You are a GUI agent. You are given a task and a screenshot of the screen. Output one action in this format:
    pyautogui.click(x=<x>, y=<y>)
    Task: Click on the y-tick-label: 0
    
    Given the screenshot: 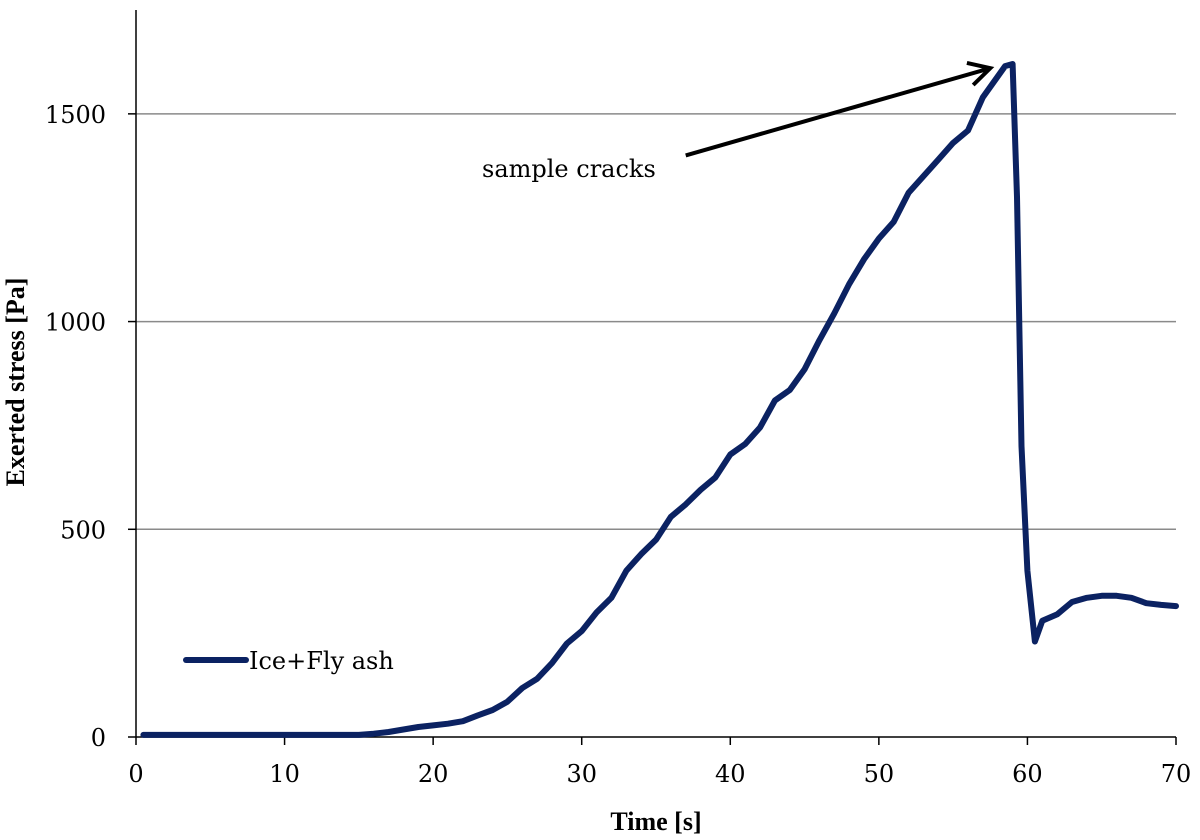 What is the action you would take?
    pyautogui.click(x=98, y=738)
    